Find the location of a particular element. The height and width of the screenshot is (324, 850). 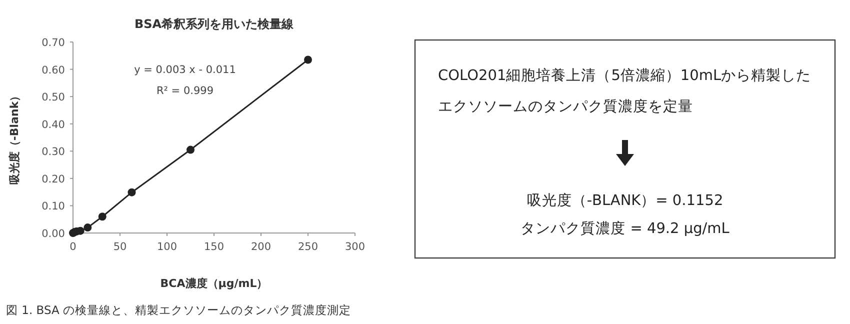

annotation: y = 0.003 x - 0.011 is located at coordinates (185, 70).